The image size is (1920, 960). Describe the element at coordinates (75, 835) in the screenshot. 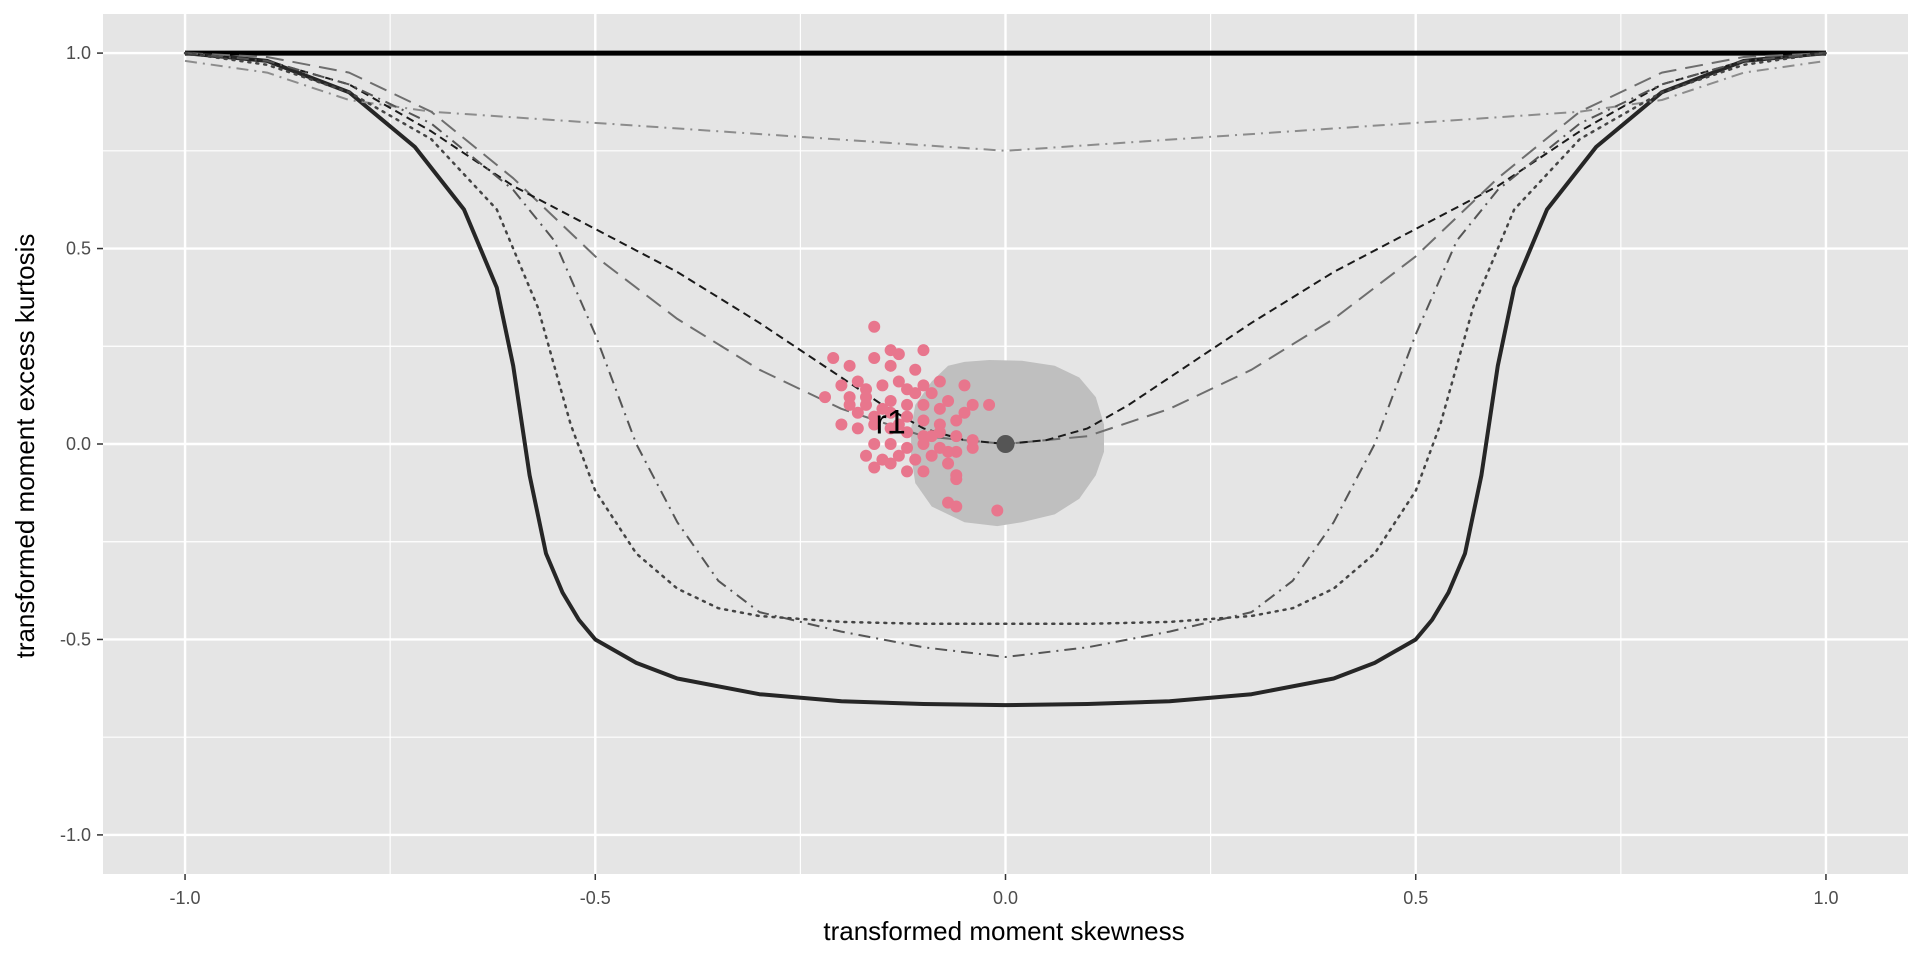

I see `y-tick-label: -1.0` at that location.